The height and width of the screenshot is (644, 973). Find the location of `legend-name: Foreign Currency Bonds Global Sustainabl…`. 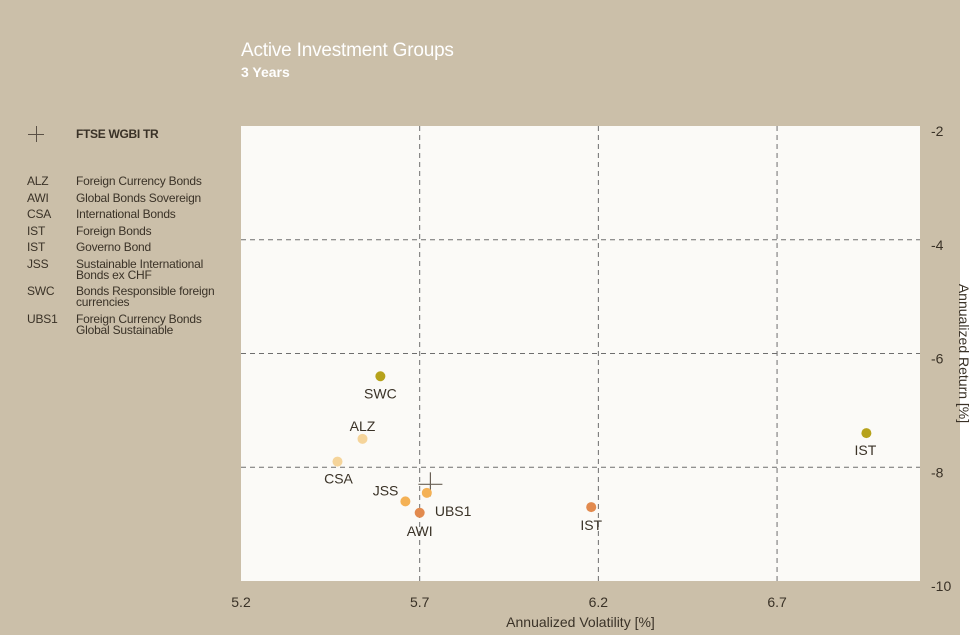

legend-name: Foreign Currency Bonds Global Sustainabl… is located at coordinates (139, 324).